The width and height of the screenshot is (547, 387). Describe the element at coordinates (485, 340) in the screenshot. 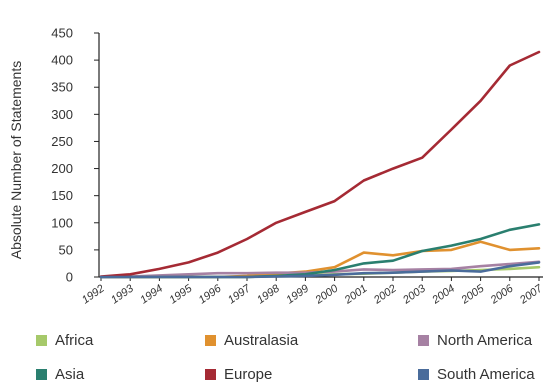

I see `legend-label: North America` at that location.